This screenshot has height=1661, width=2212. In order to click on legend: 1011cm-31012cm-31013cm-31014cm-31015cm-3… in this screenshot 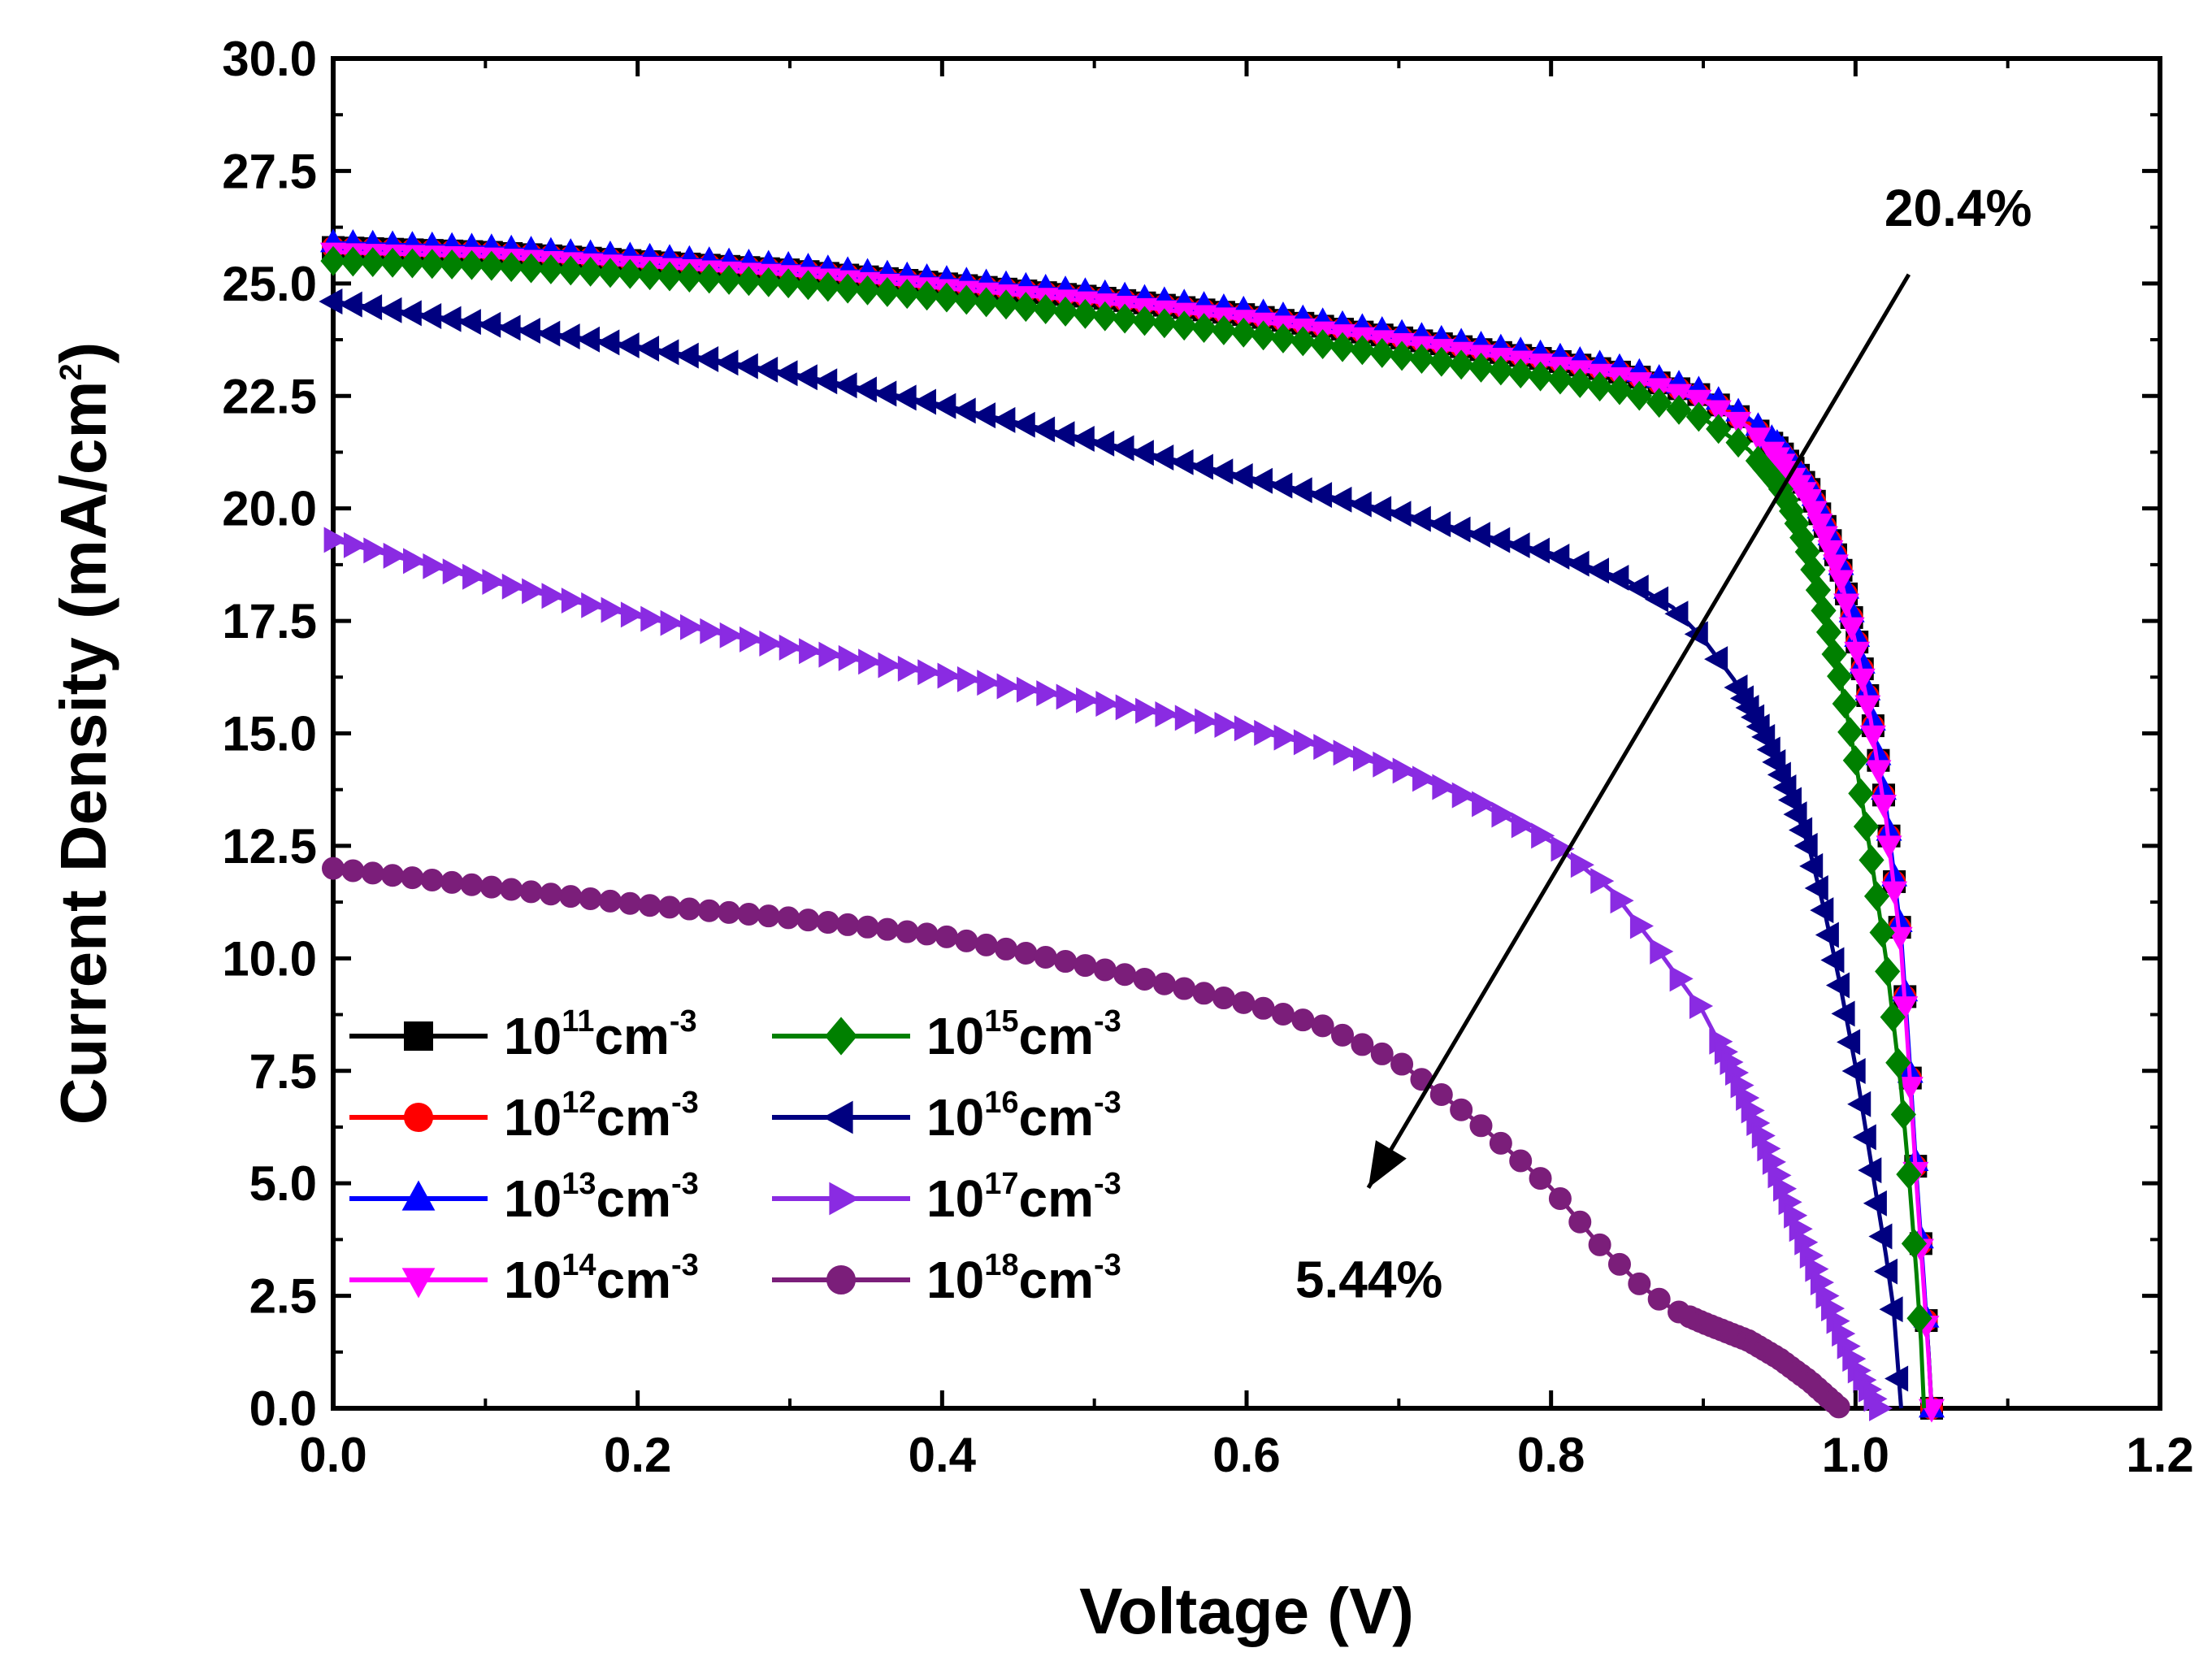, I will do `click(735, 1156)`.